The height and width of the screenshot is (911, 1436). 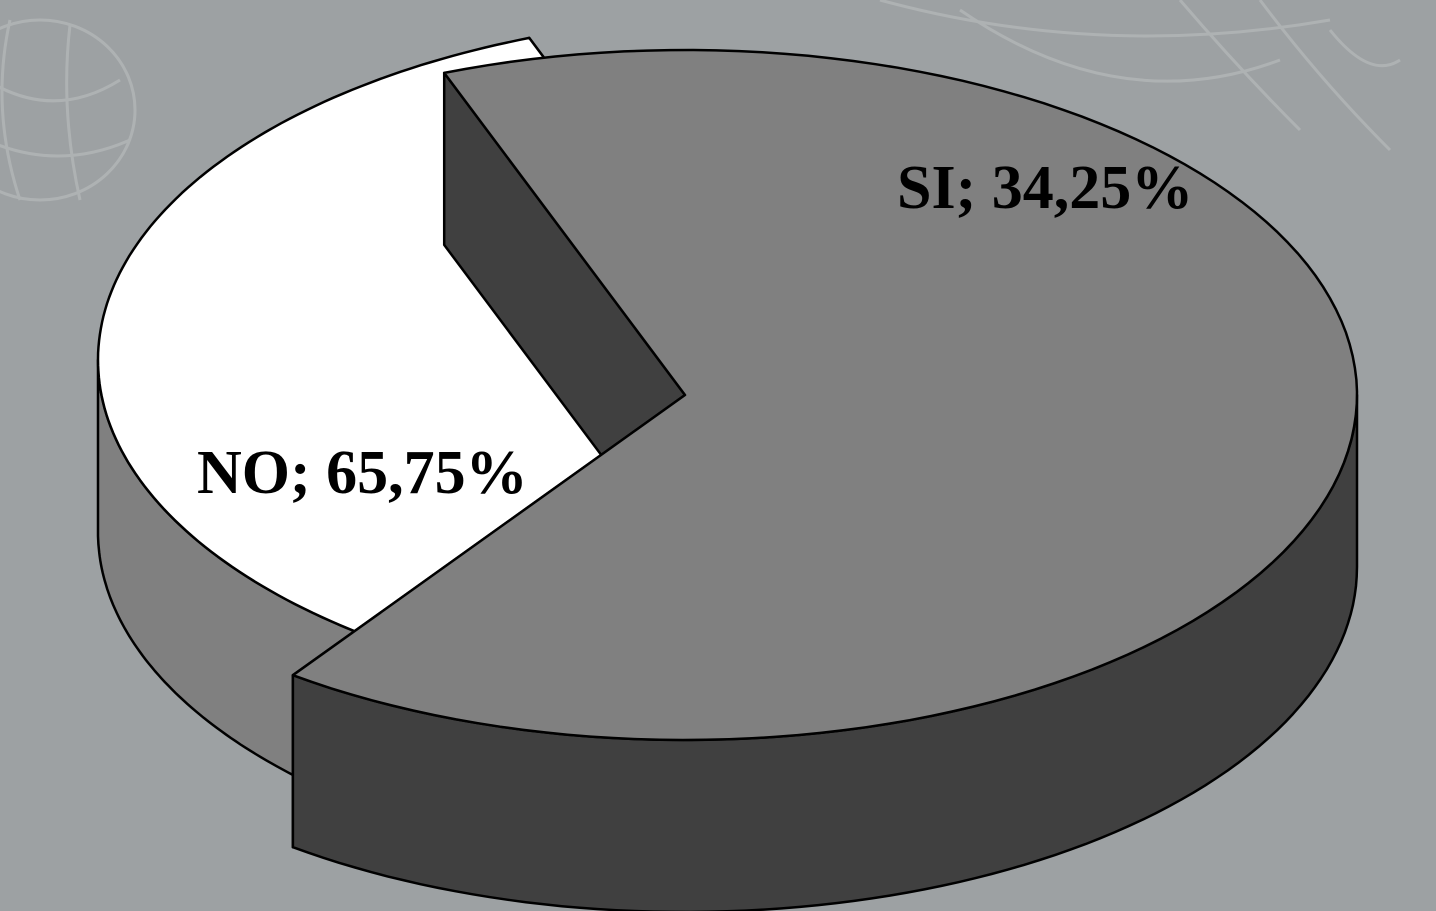 What do you see at coordinates (362, 473) in the screenshot?
I see `data-label-no: NO; 65,75%` at bounding box center [362, 473].